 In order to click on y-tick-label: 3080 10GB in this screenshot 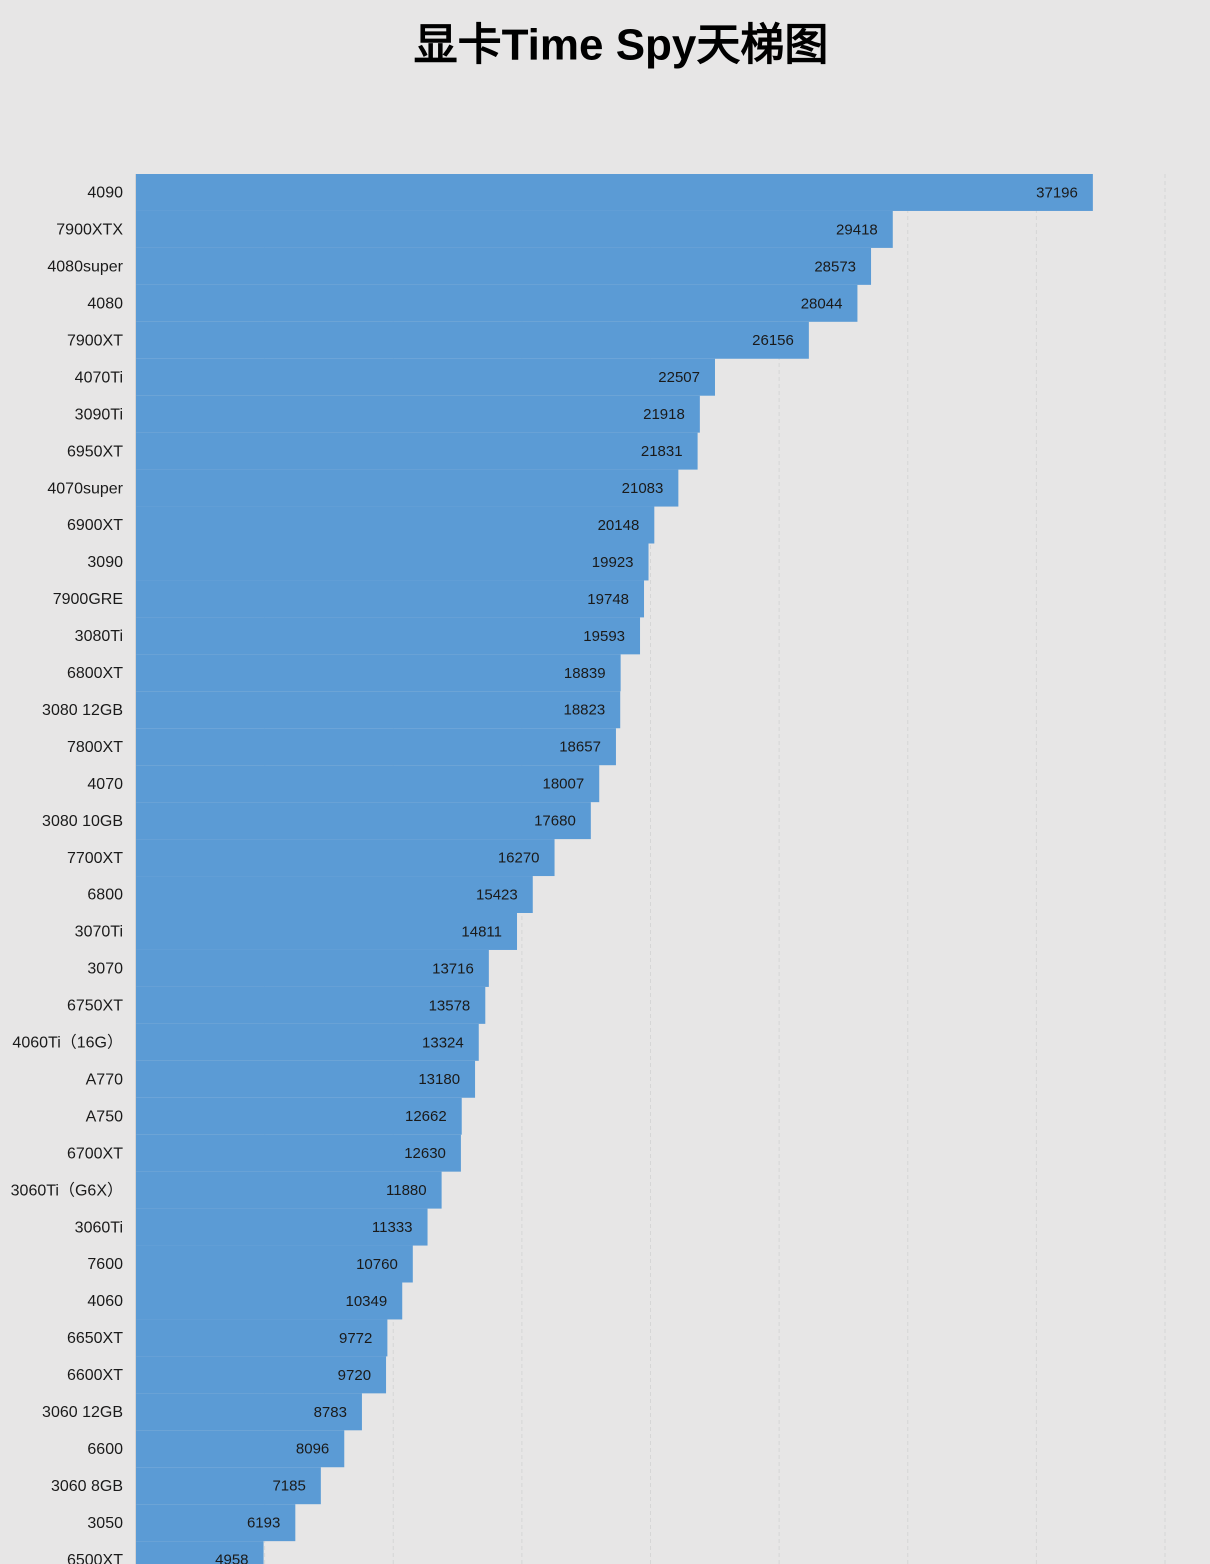, I will do `click(82, 821)`.